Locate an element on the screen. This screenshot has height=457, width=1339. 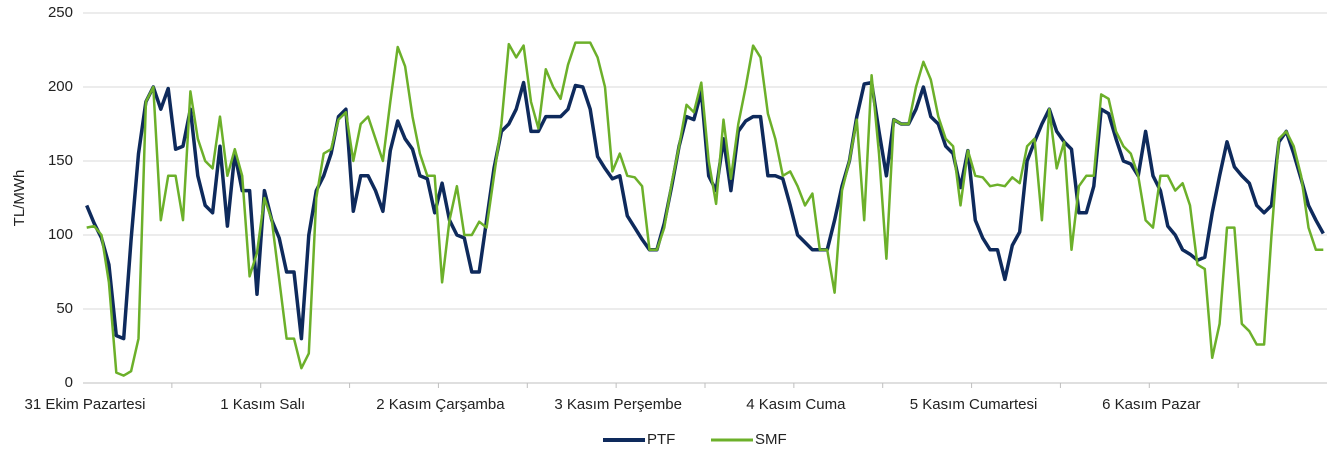
y-axis-label: TL/MWh is located at coordinates (19, 198).